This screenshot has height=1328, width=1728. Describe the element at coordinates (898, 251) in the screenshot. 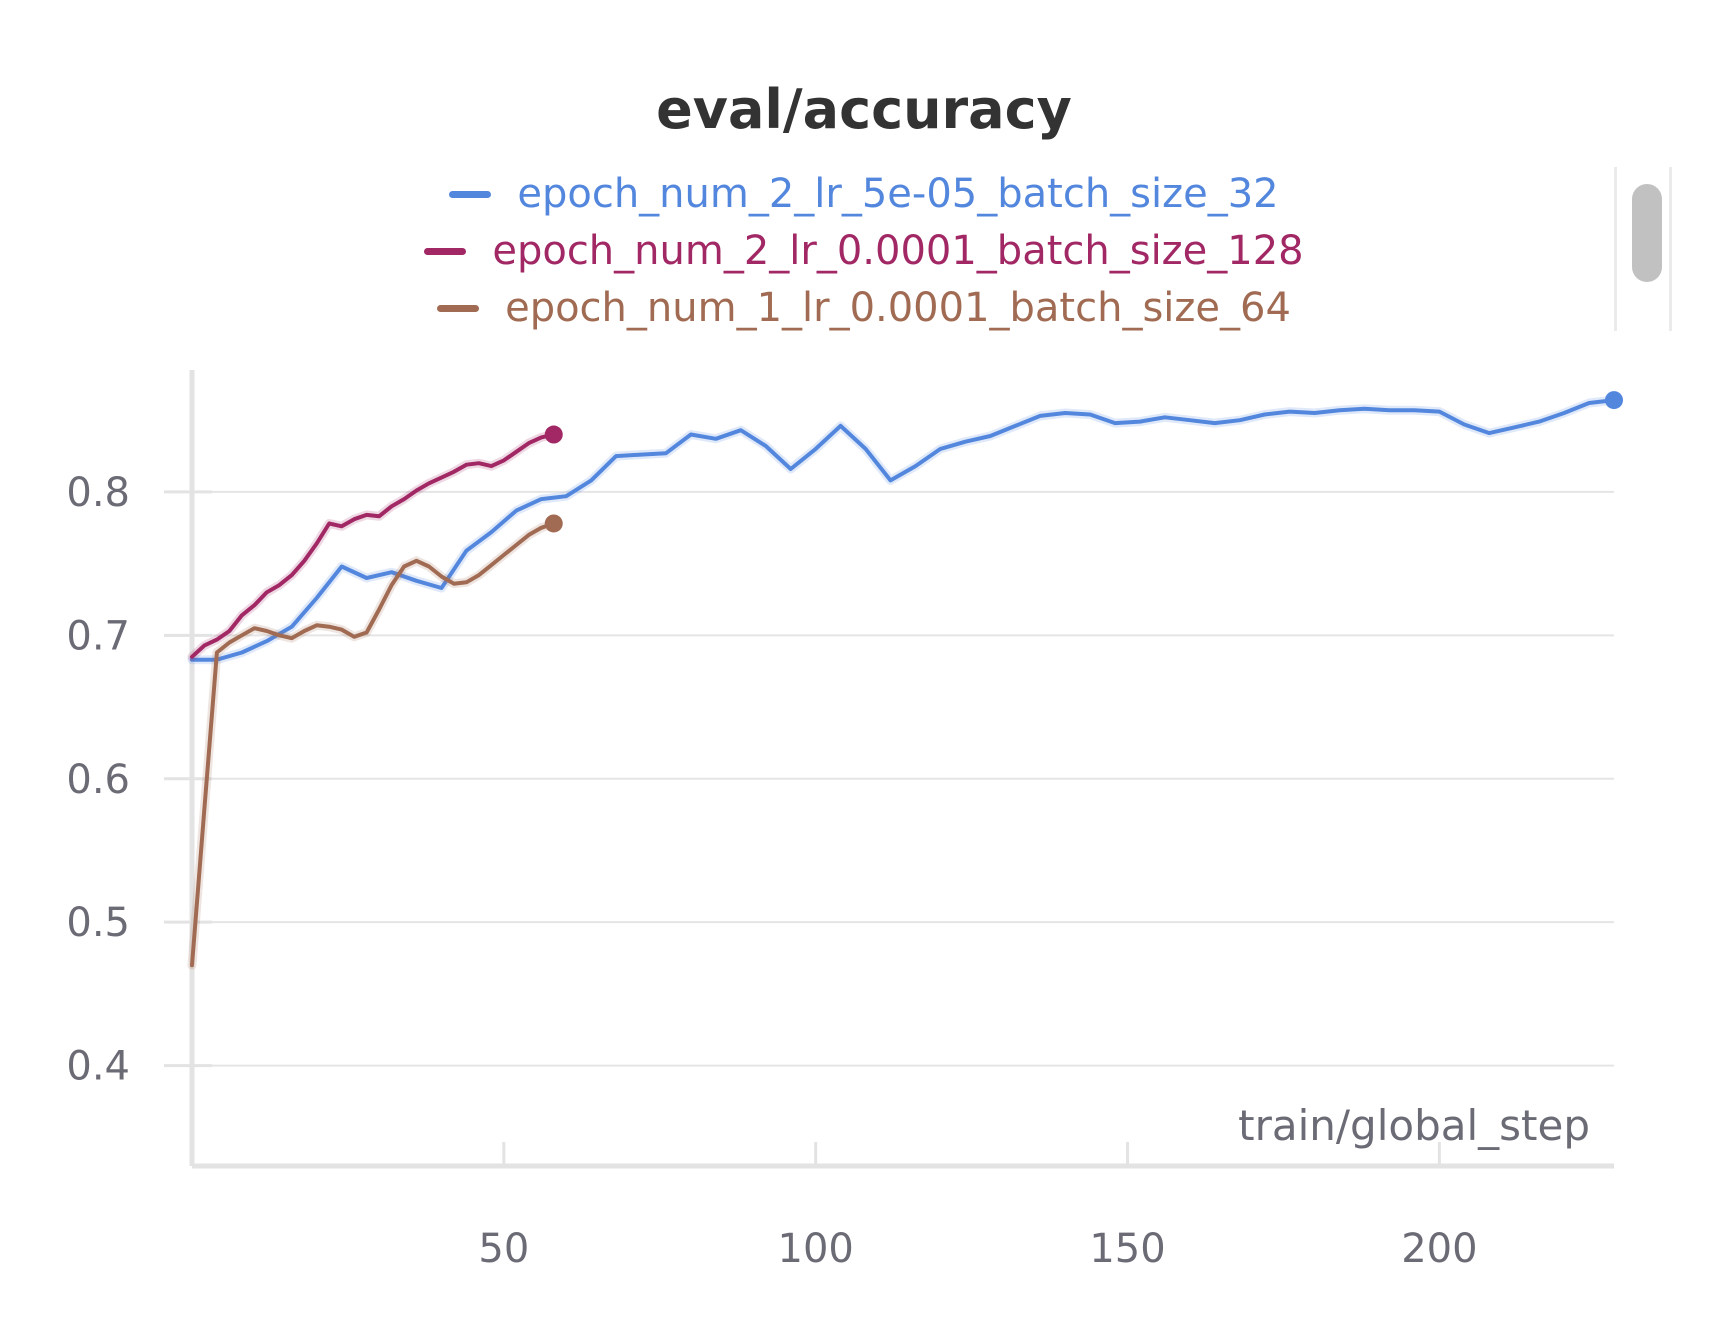

I see `legend-label: epoch_num_2_lr_0.0001_batch_size_128` at that location.